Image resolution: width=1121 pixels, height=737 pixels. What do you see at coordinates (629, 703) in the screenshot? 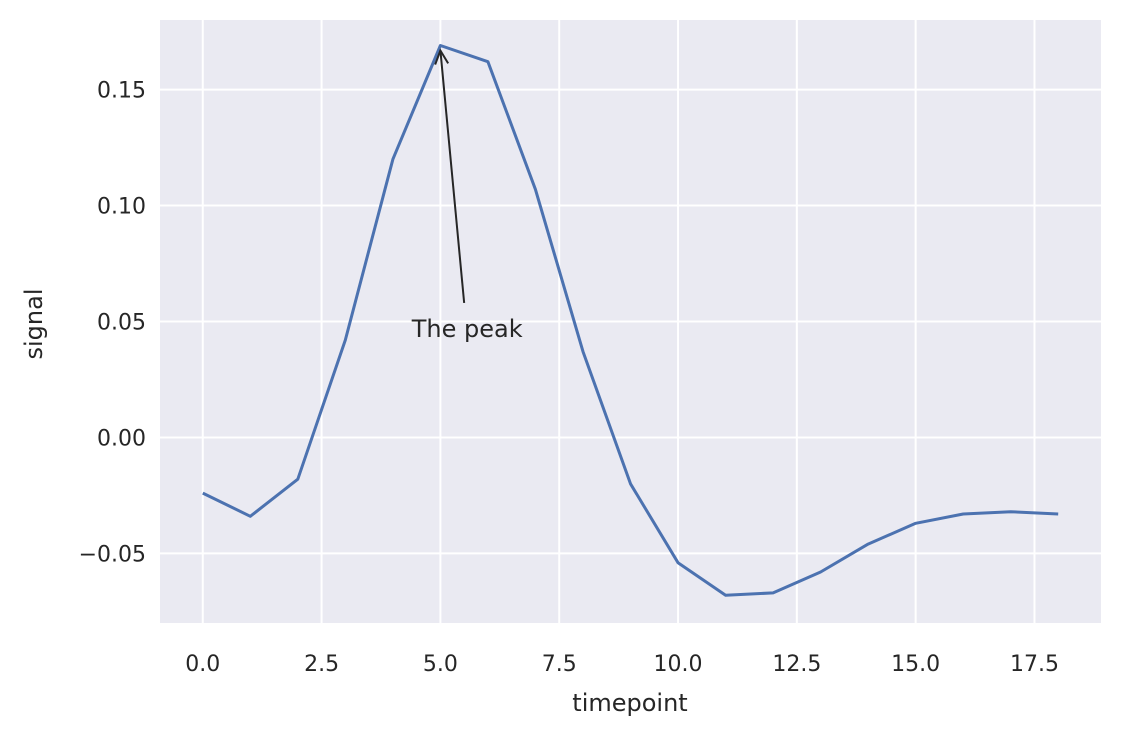
I see `x-axis-label: timepoint` at bounding box center [629, 703].